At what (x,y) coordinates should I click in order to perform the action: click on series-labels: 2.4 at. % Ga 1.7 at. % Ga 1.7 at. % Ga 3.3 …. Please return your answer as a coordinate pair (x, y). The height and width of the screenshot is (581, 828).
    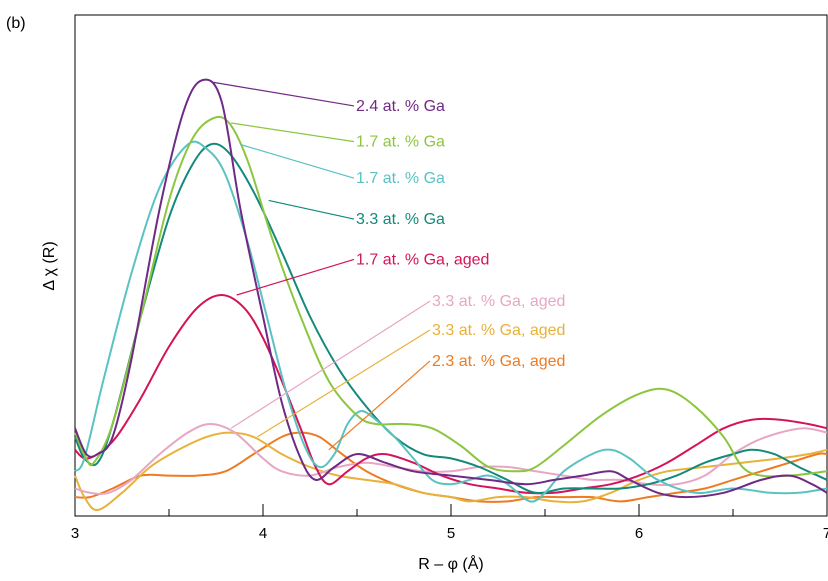
    Looking at the image, I should click on (460, 234).